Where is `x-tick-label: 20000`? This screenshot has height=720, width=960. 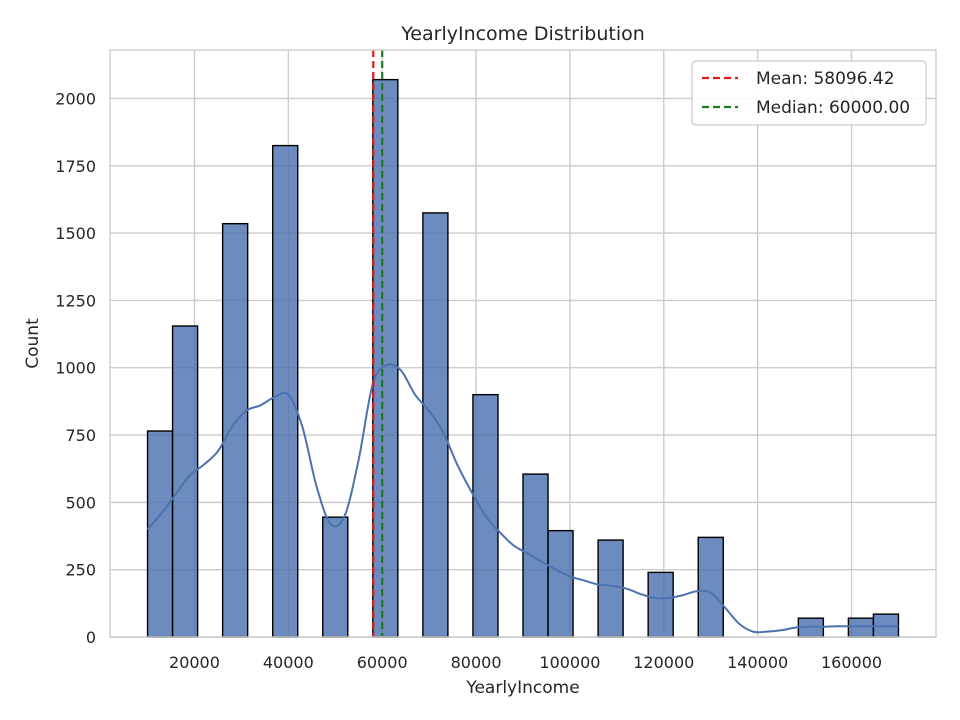
x-tick-label: 20000 is located at coordinates (194, 662).